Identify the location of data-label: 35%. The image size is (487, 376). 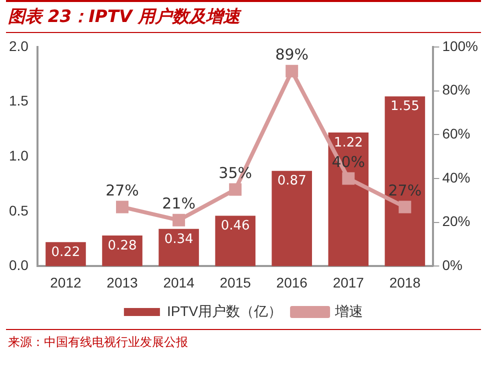
(235, 173).